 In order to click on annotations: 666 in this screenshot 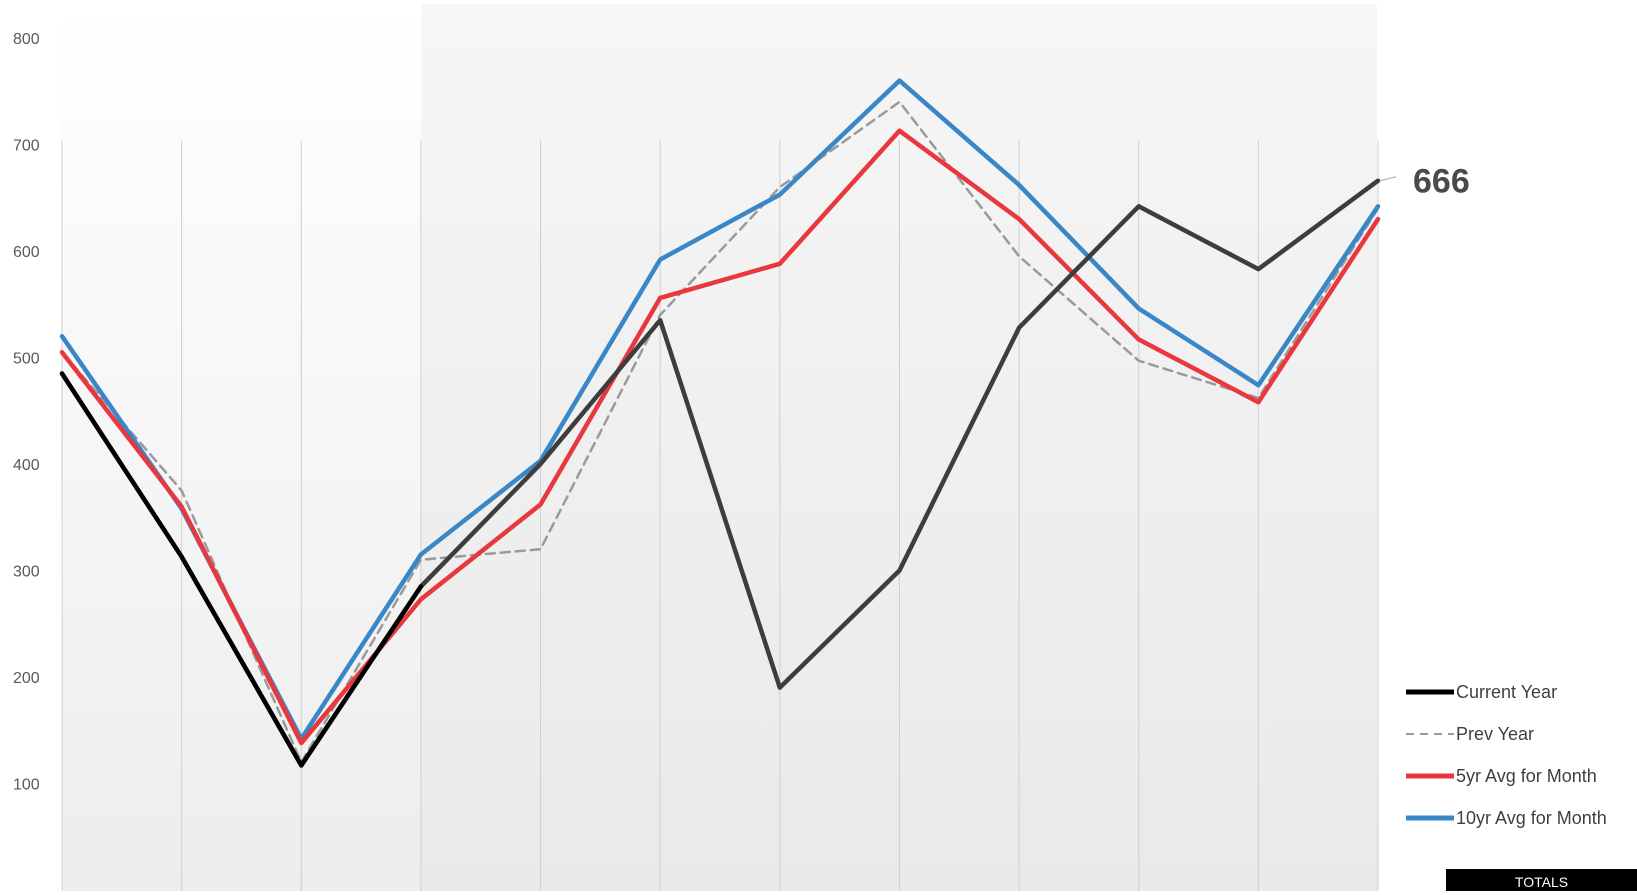, I will do `click(1424, 182)`.